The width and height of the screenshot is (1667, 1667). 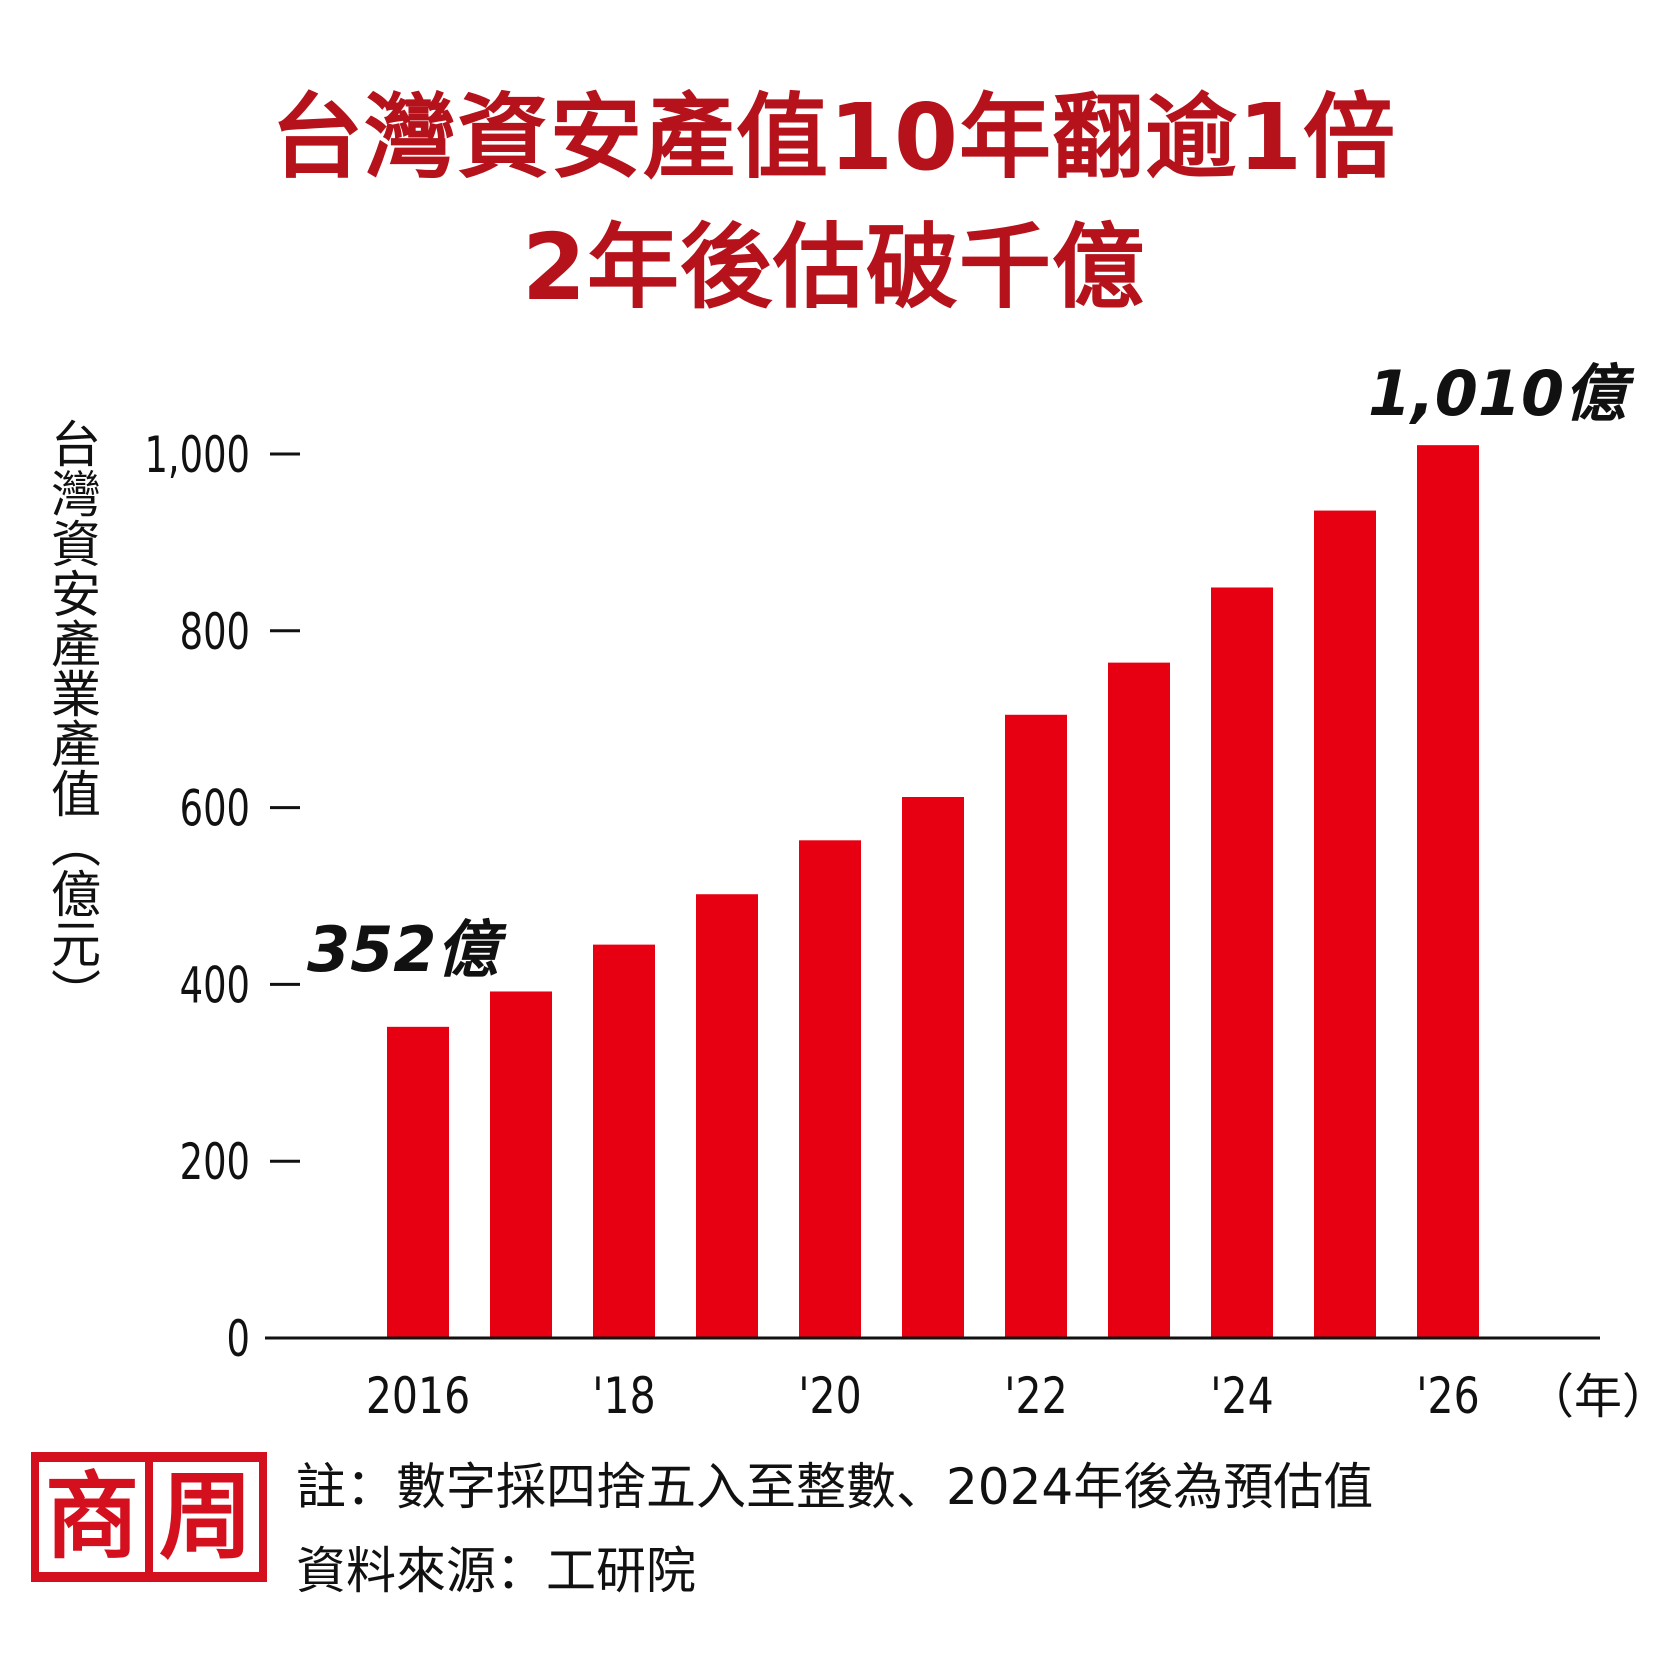 I want to click on y-tick-label: 0, so click(x=238, y=1339).